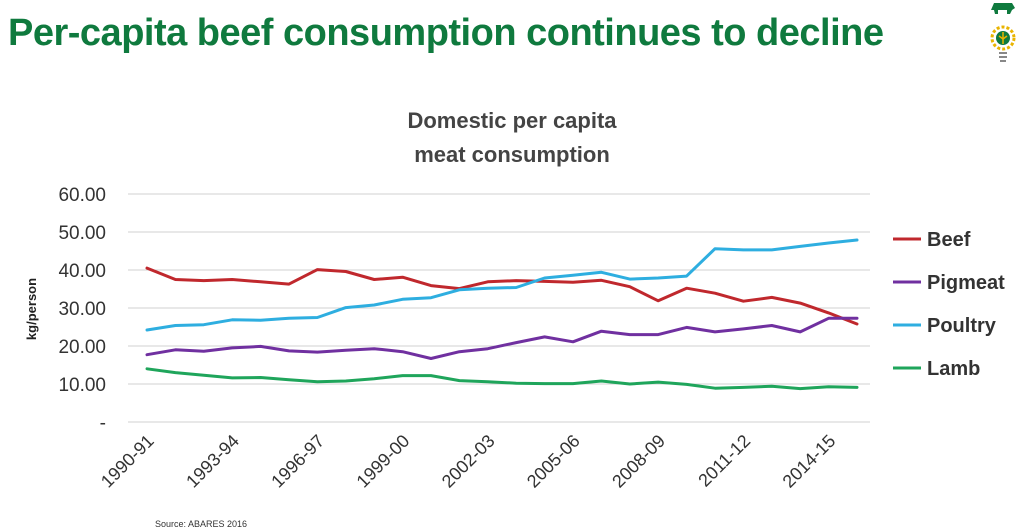 The width and height of the screenshot is (1024, 532). Describe the element at coordinates (502, 379) in the screenshot. I see `series-line-lamb` at that location.